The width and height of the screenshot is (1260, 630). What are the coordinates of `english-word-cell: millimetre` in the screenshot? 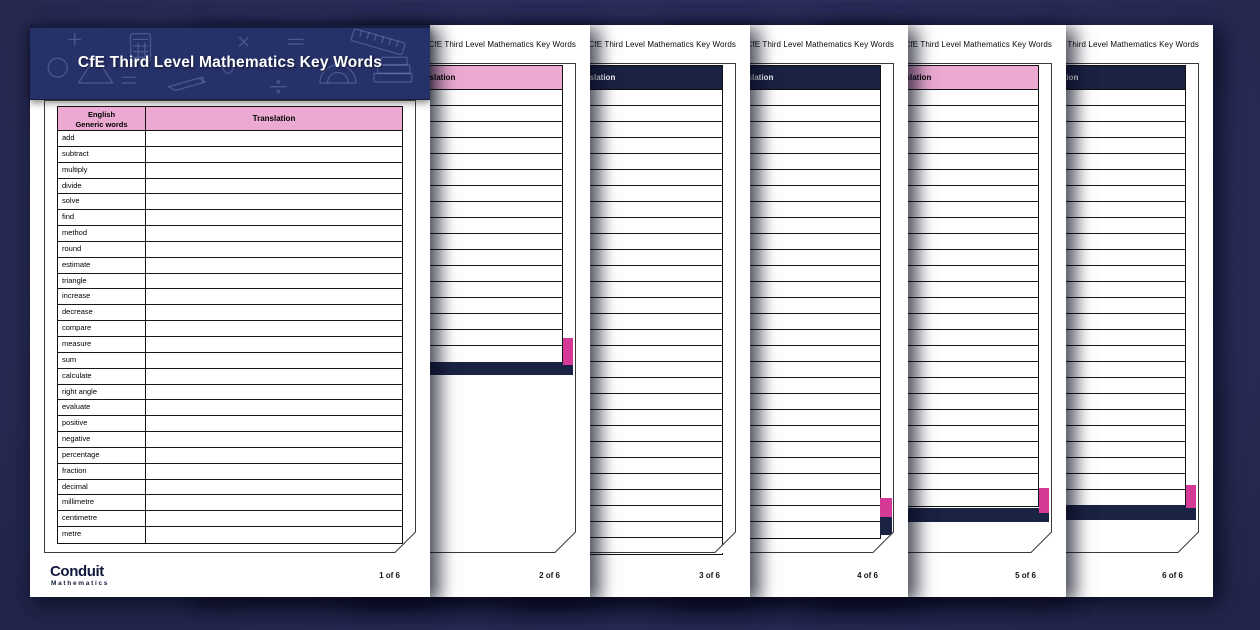 It's located at (102, 503).